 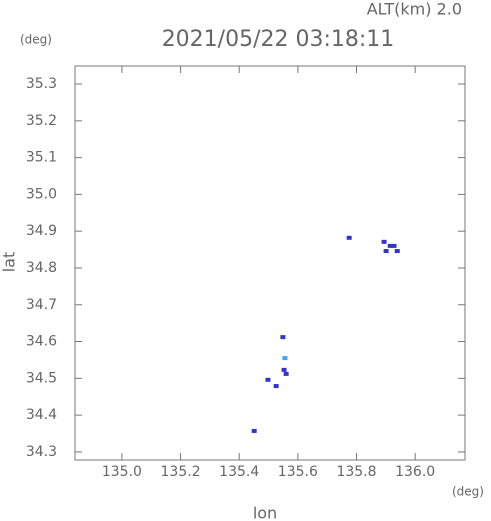 I want to click on y-tick-label: 34.9, so click(x=41, y=231).